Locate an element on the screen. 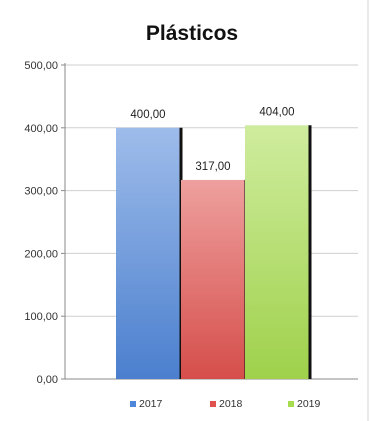 The width and height of the screenshot is (372, 421). data-label-2018: 317,00 is located at coordinates (212, 167).